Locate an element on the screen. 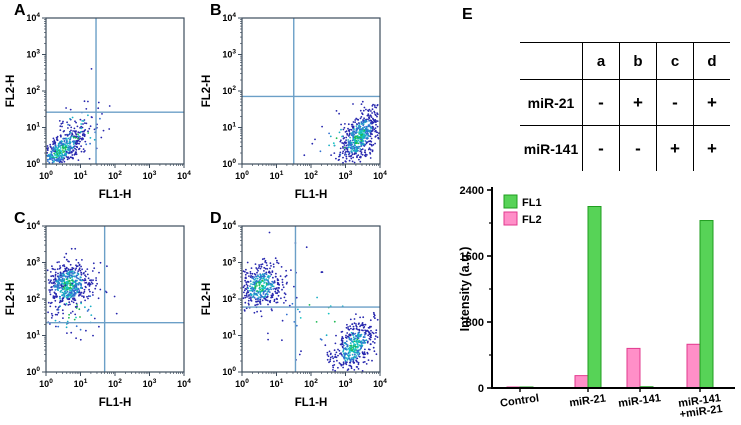 Image resolution: width=741 pixels, height=425 pixels. panel-letter-b: B is located at coordinates (216, 10).